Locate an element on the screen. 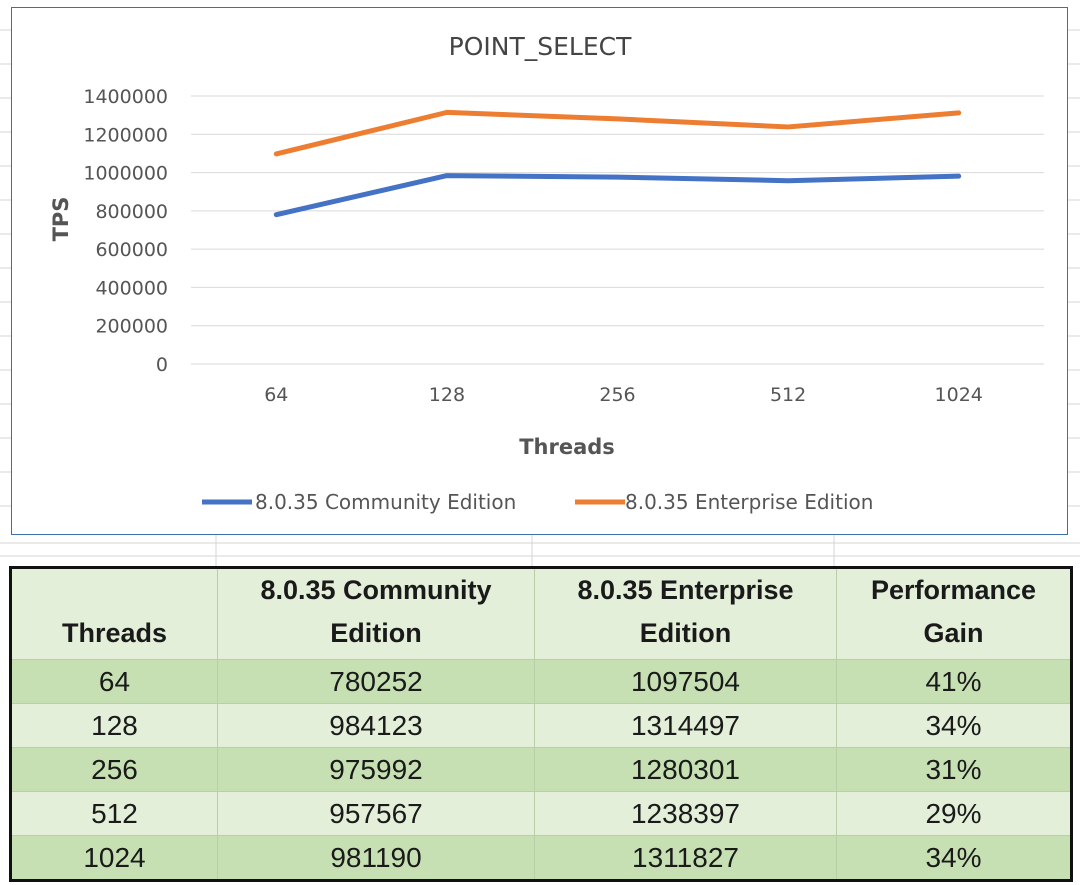  y-tick-label: 1000000 is located at coordinates (125, 174).